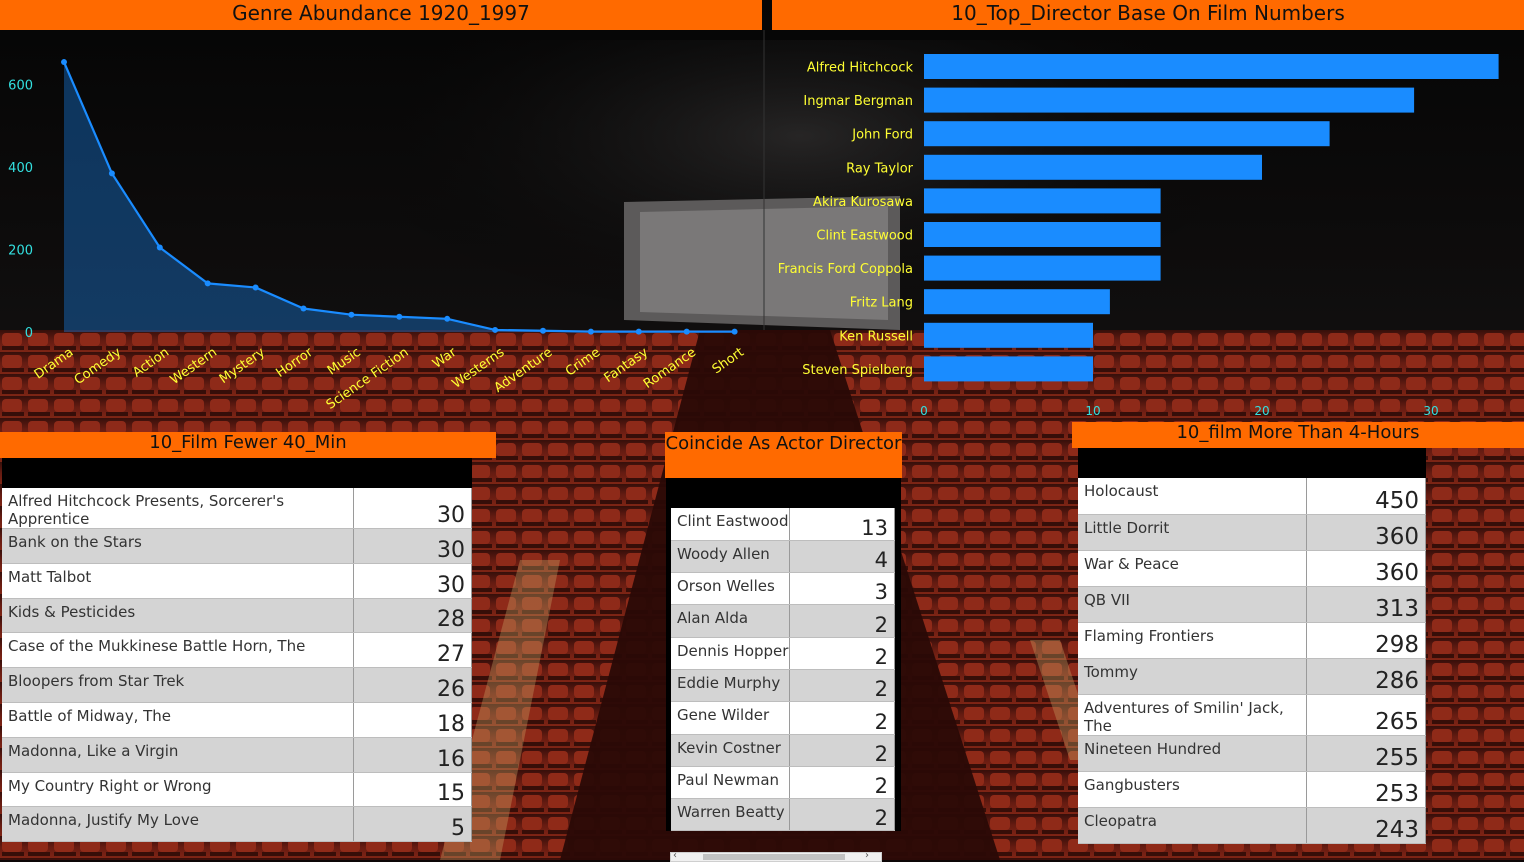  I want to click on director-label-ingmar-bergman: Ingmar Bergman, so click(858, 101).